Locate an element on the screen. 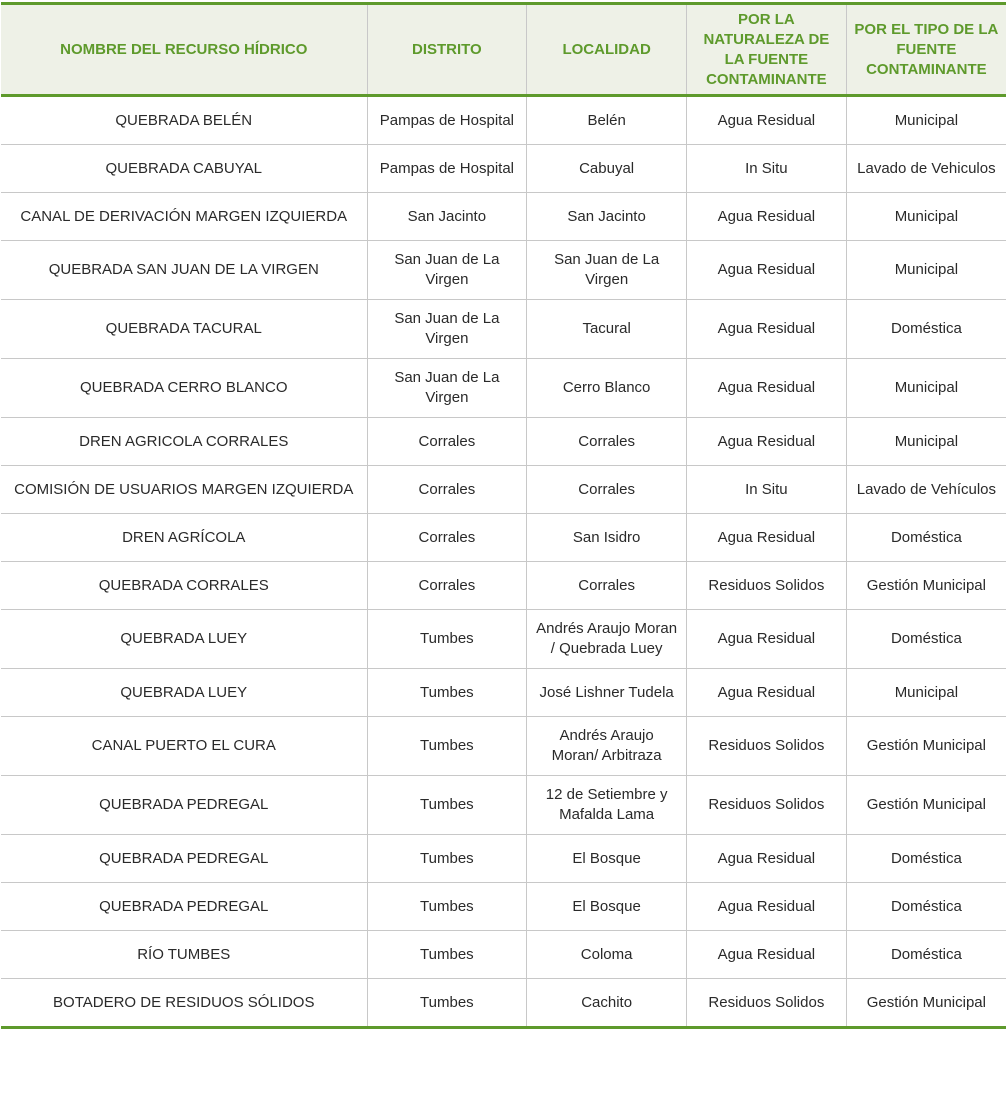  cell-localidad: Andrés Araujo Moran / Quebrada Luey is located at coordinates (606, 639).